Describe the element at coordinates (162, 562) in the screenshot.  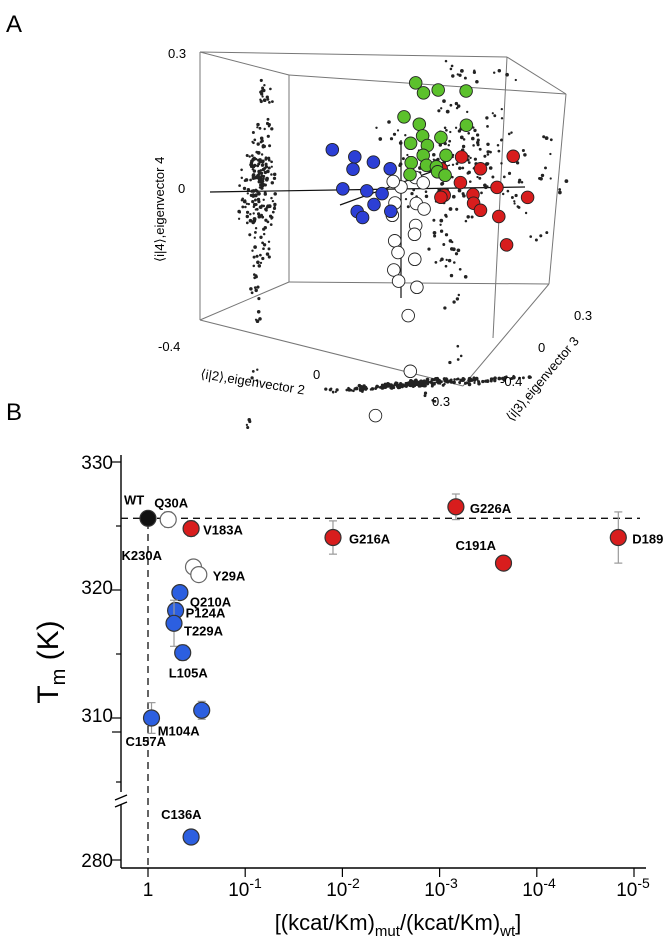
I see `point-K230A: K230A` at that location.